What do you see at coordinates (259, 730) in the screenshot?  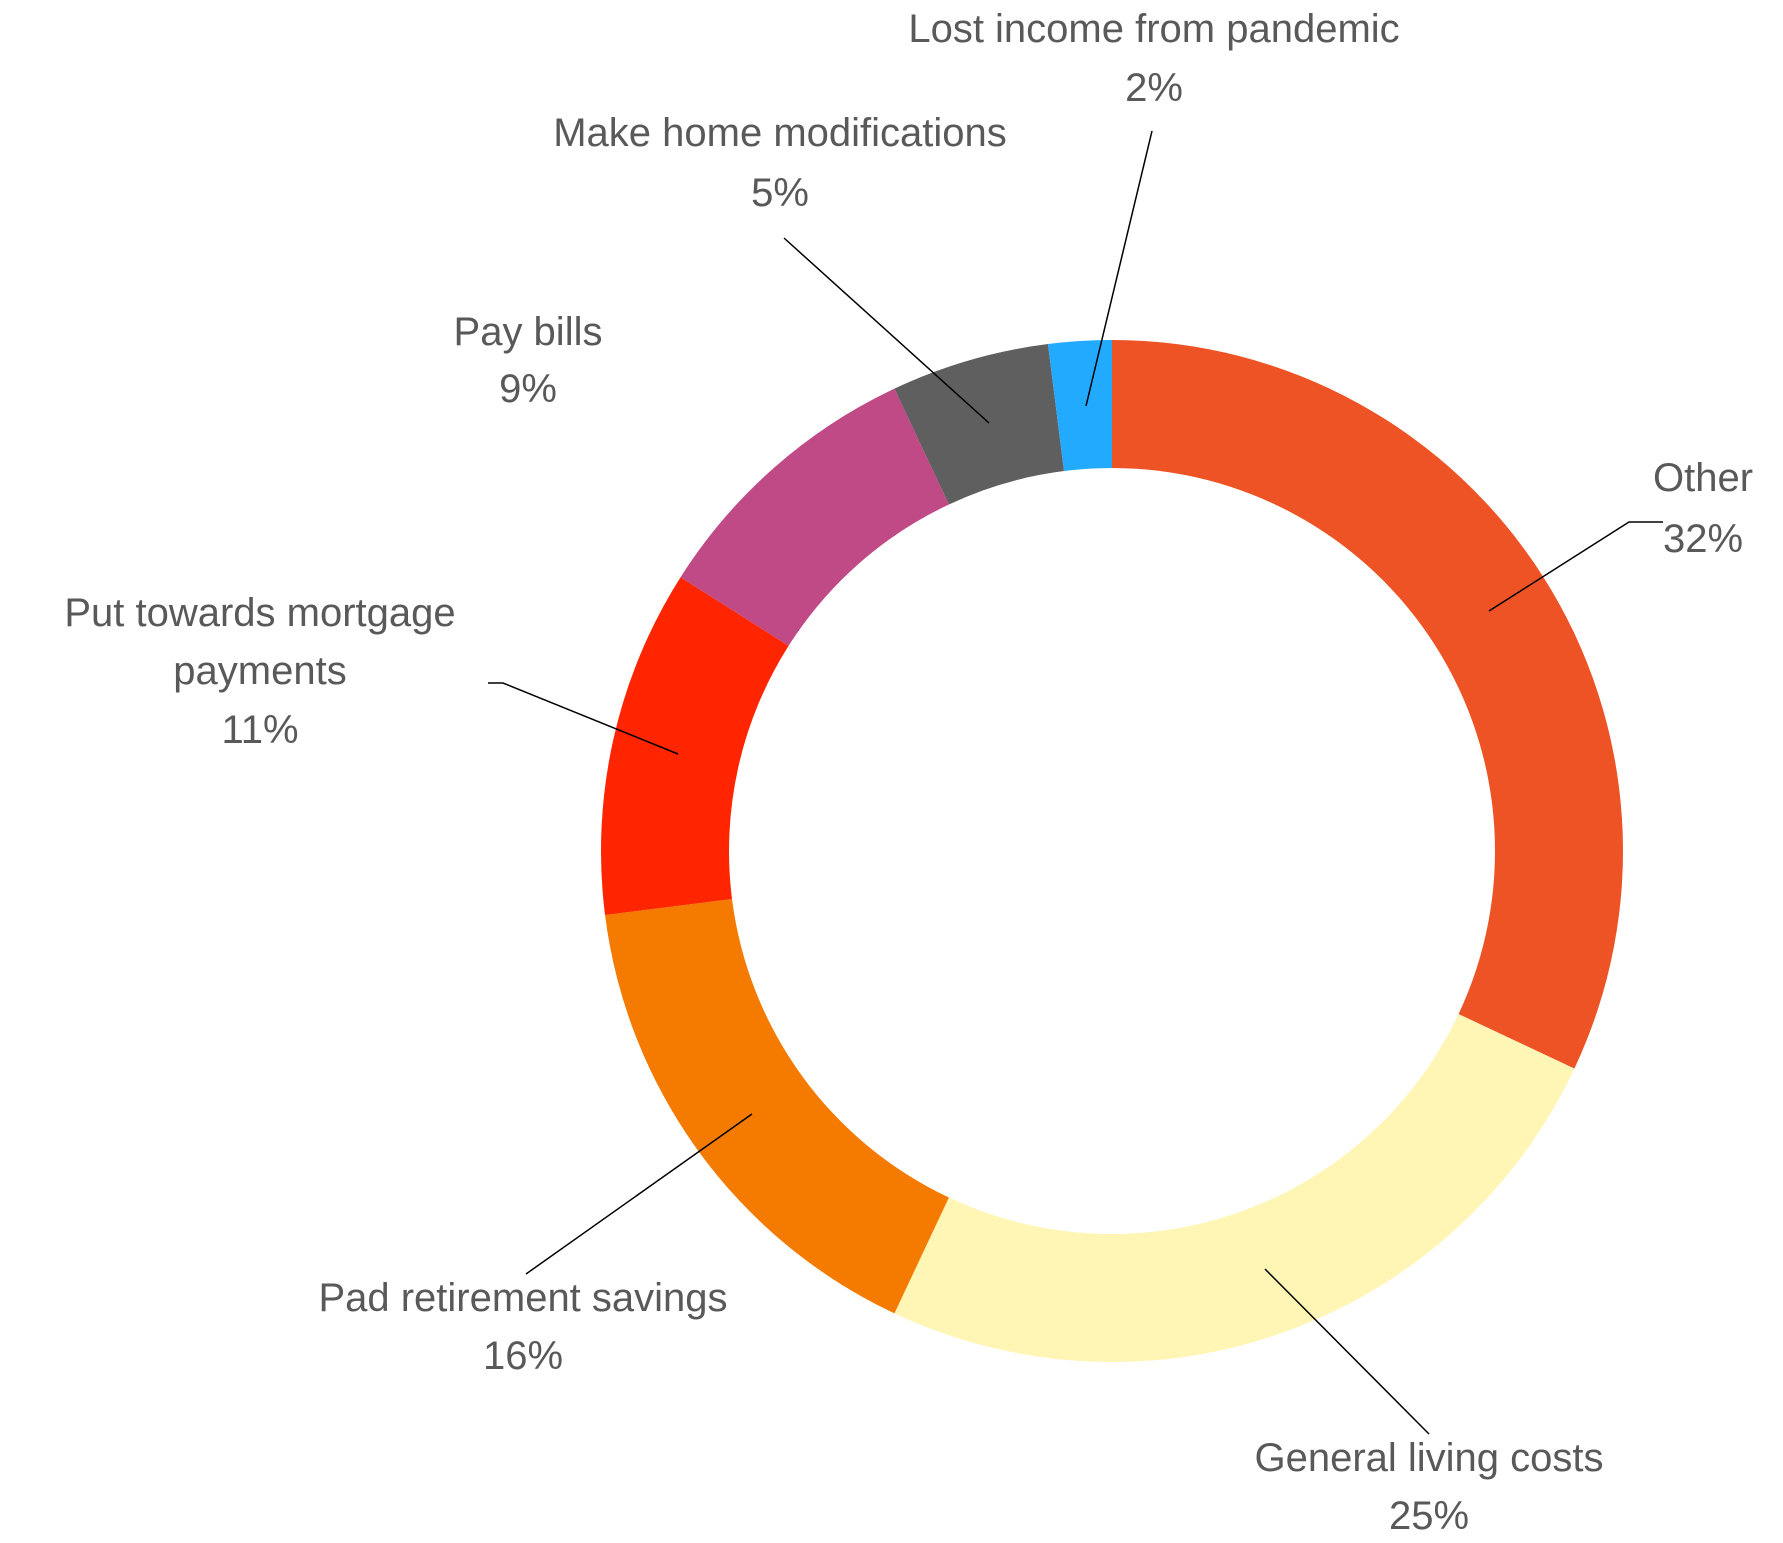 I see `slice-value-label: 11%` at bounding box center [259, 730].